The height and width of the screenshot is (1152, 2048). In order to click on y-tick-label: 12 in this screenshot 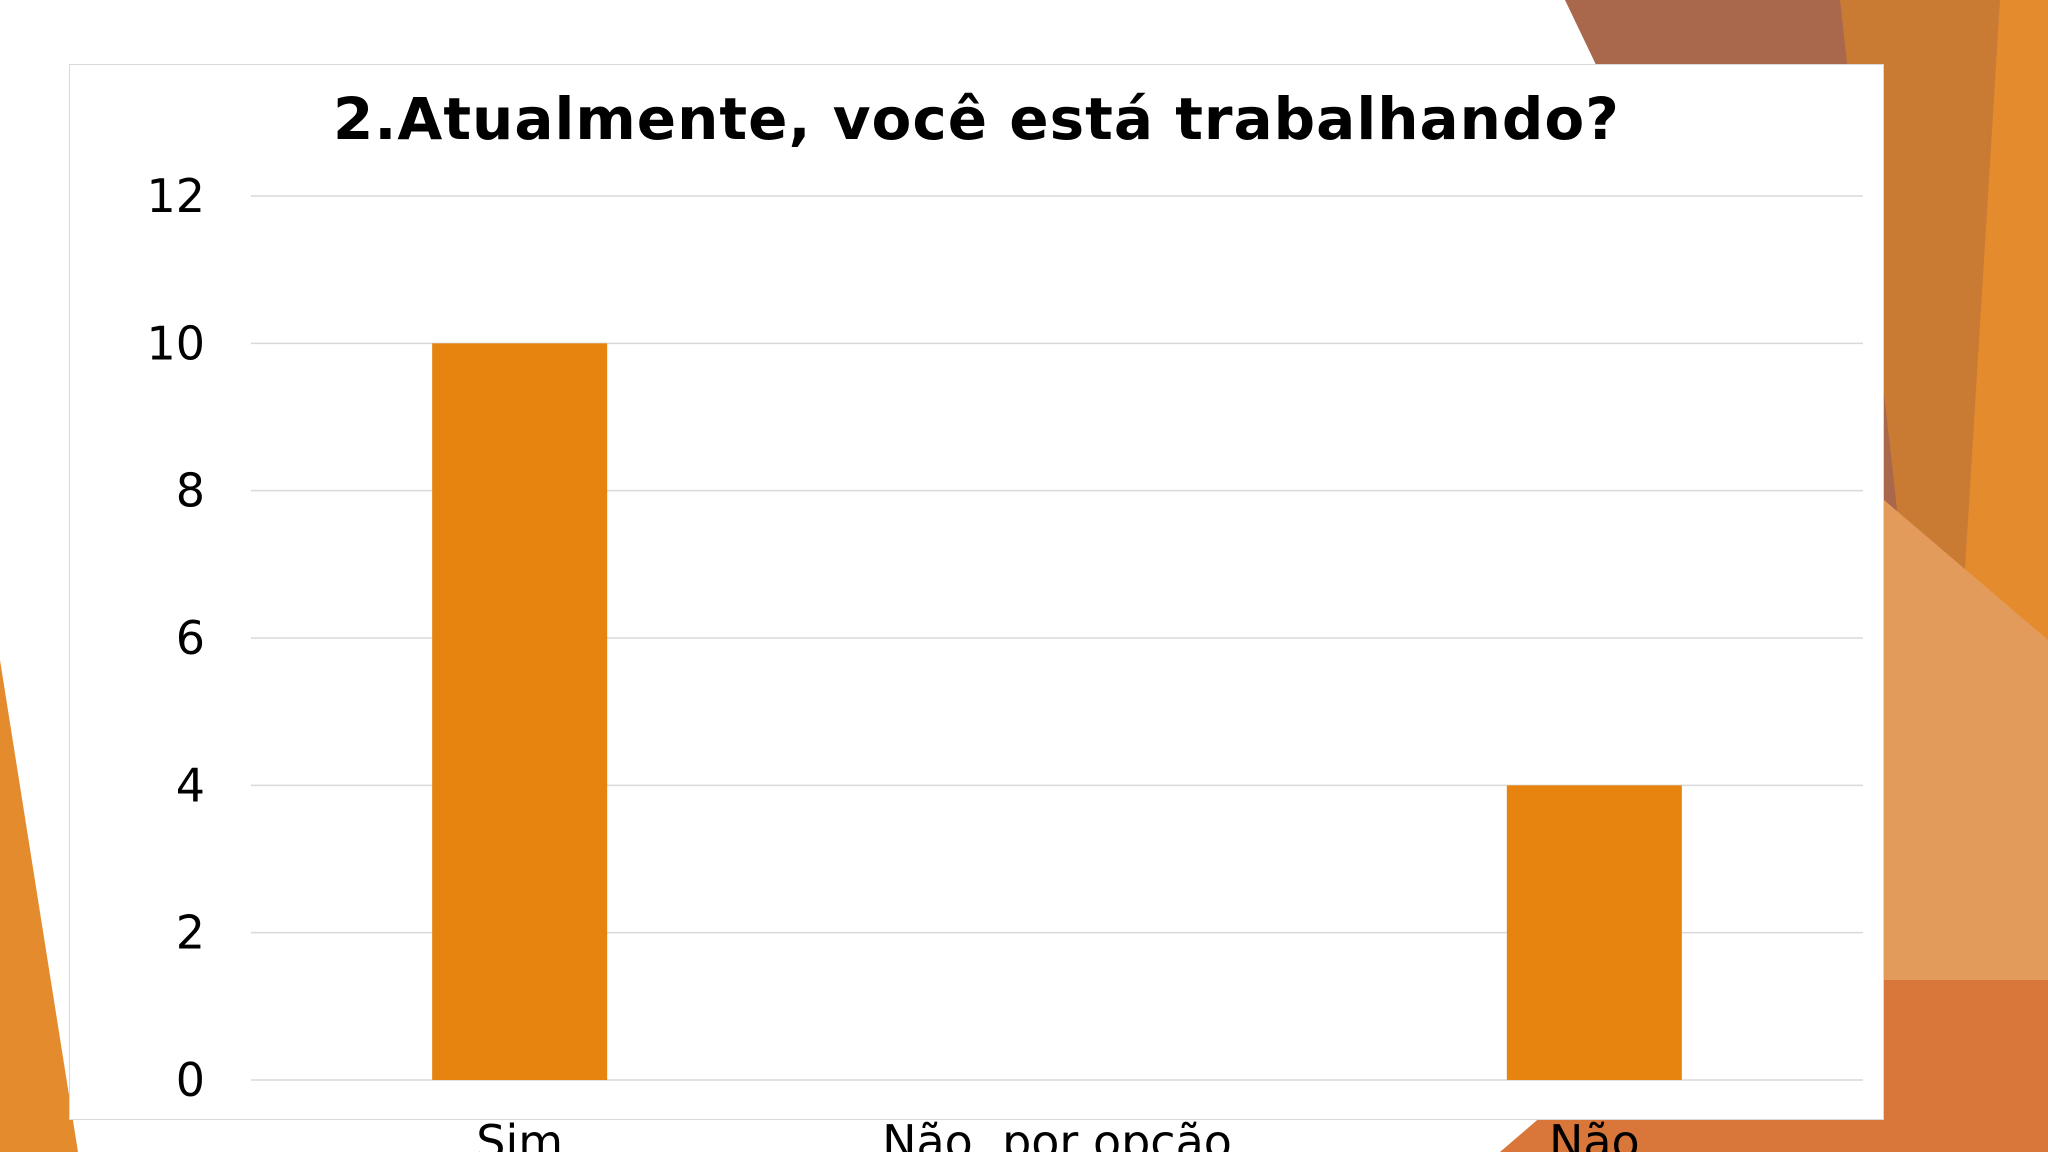, I will do `click(175, 196)`.